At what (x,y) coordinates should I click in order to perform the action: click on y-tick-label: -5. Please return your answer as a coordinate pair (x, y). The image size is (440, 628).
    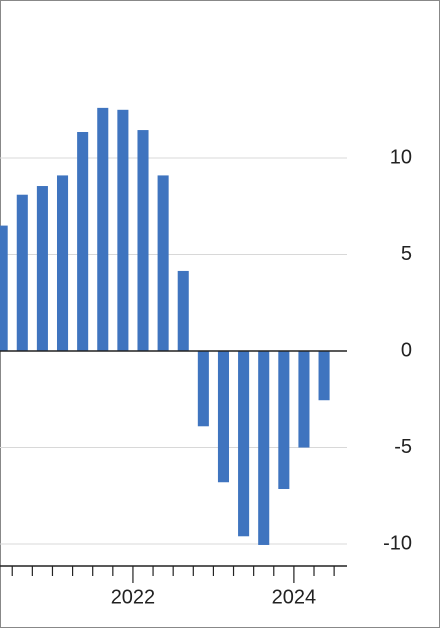
    Looking at the image, I should click on (403, 447).